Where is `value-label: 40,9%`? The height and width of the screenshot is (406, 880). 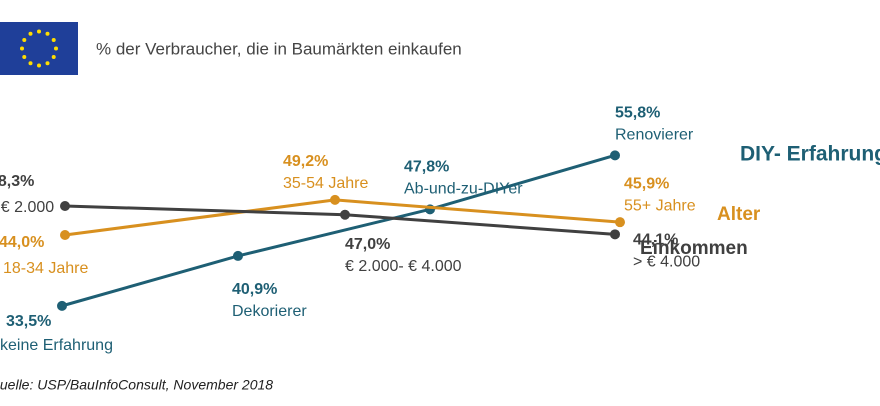
value-label: 40,9% is located at coordinates (254, 289).